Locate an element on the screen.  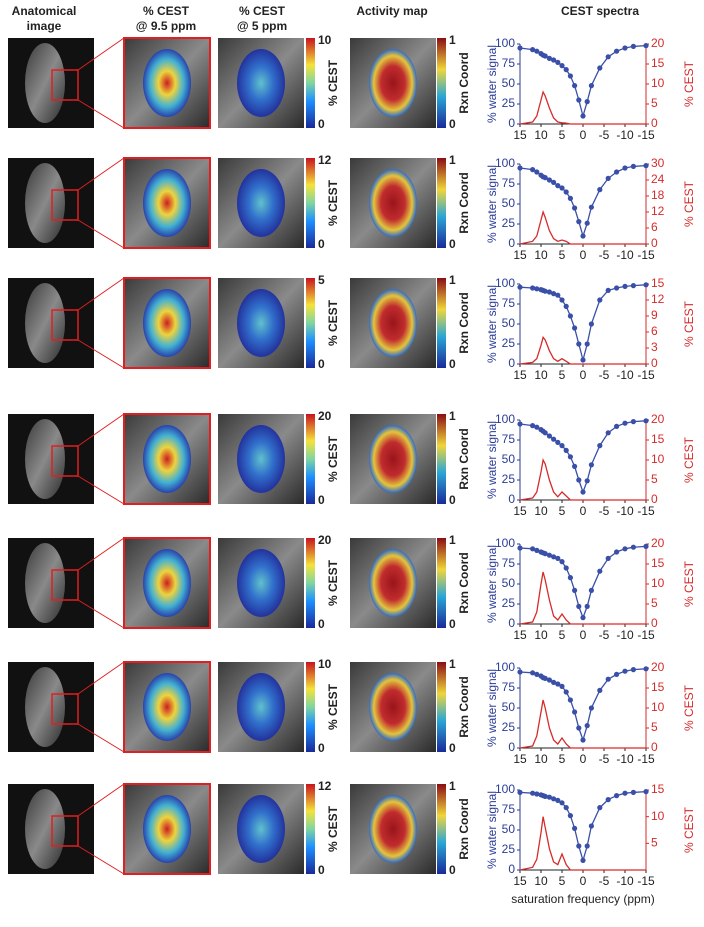
colorbar-label: % CEST is located at coordinates (333, 322).